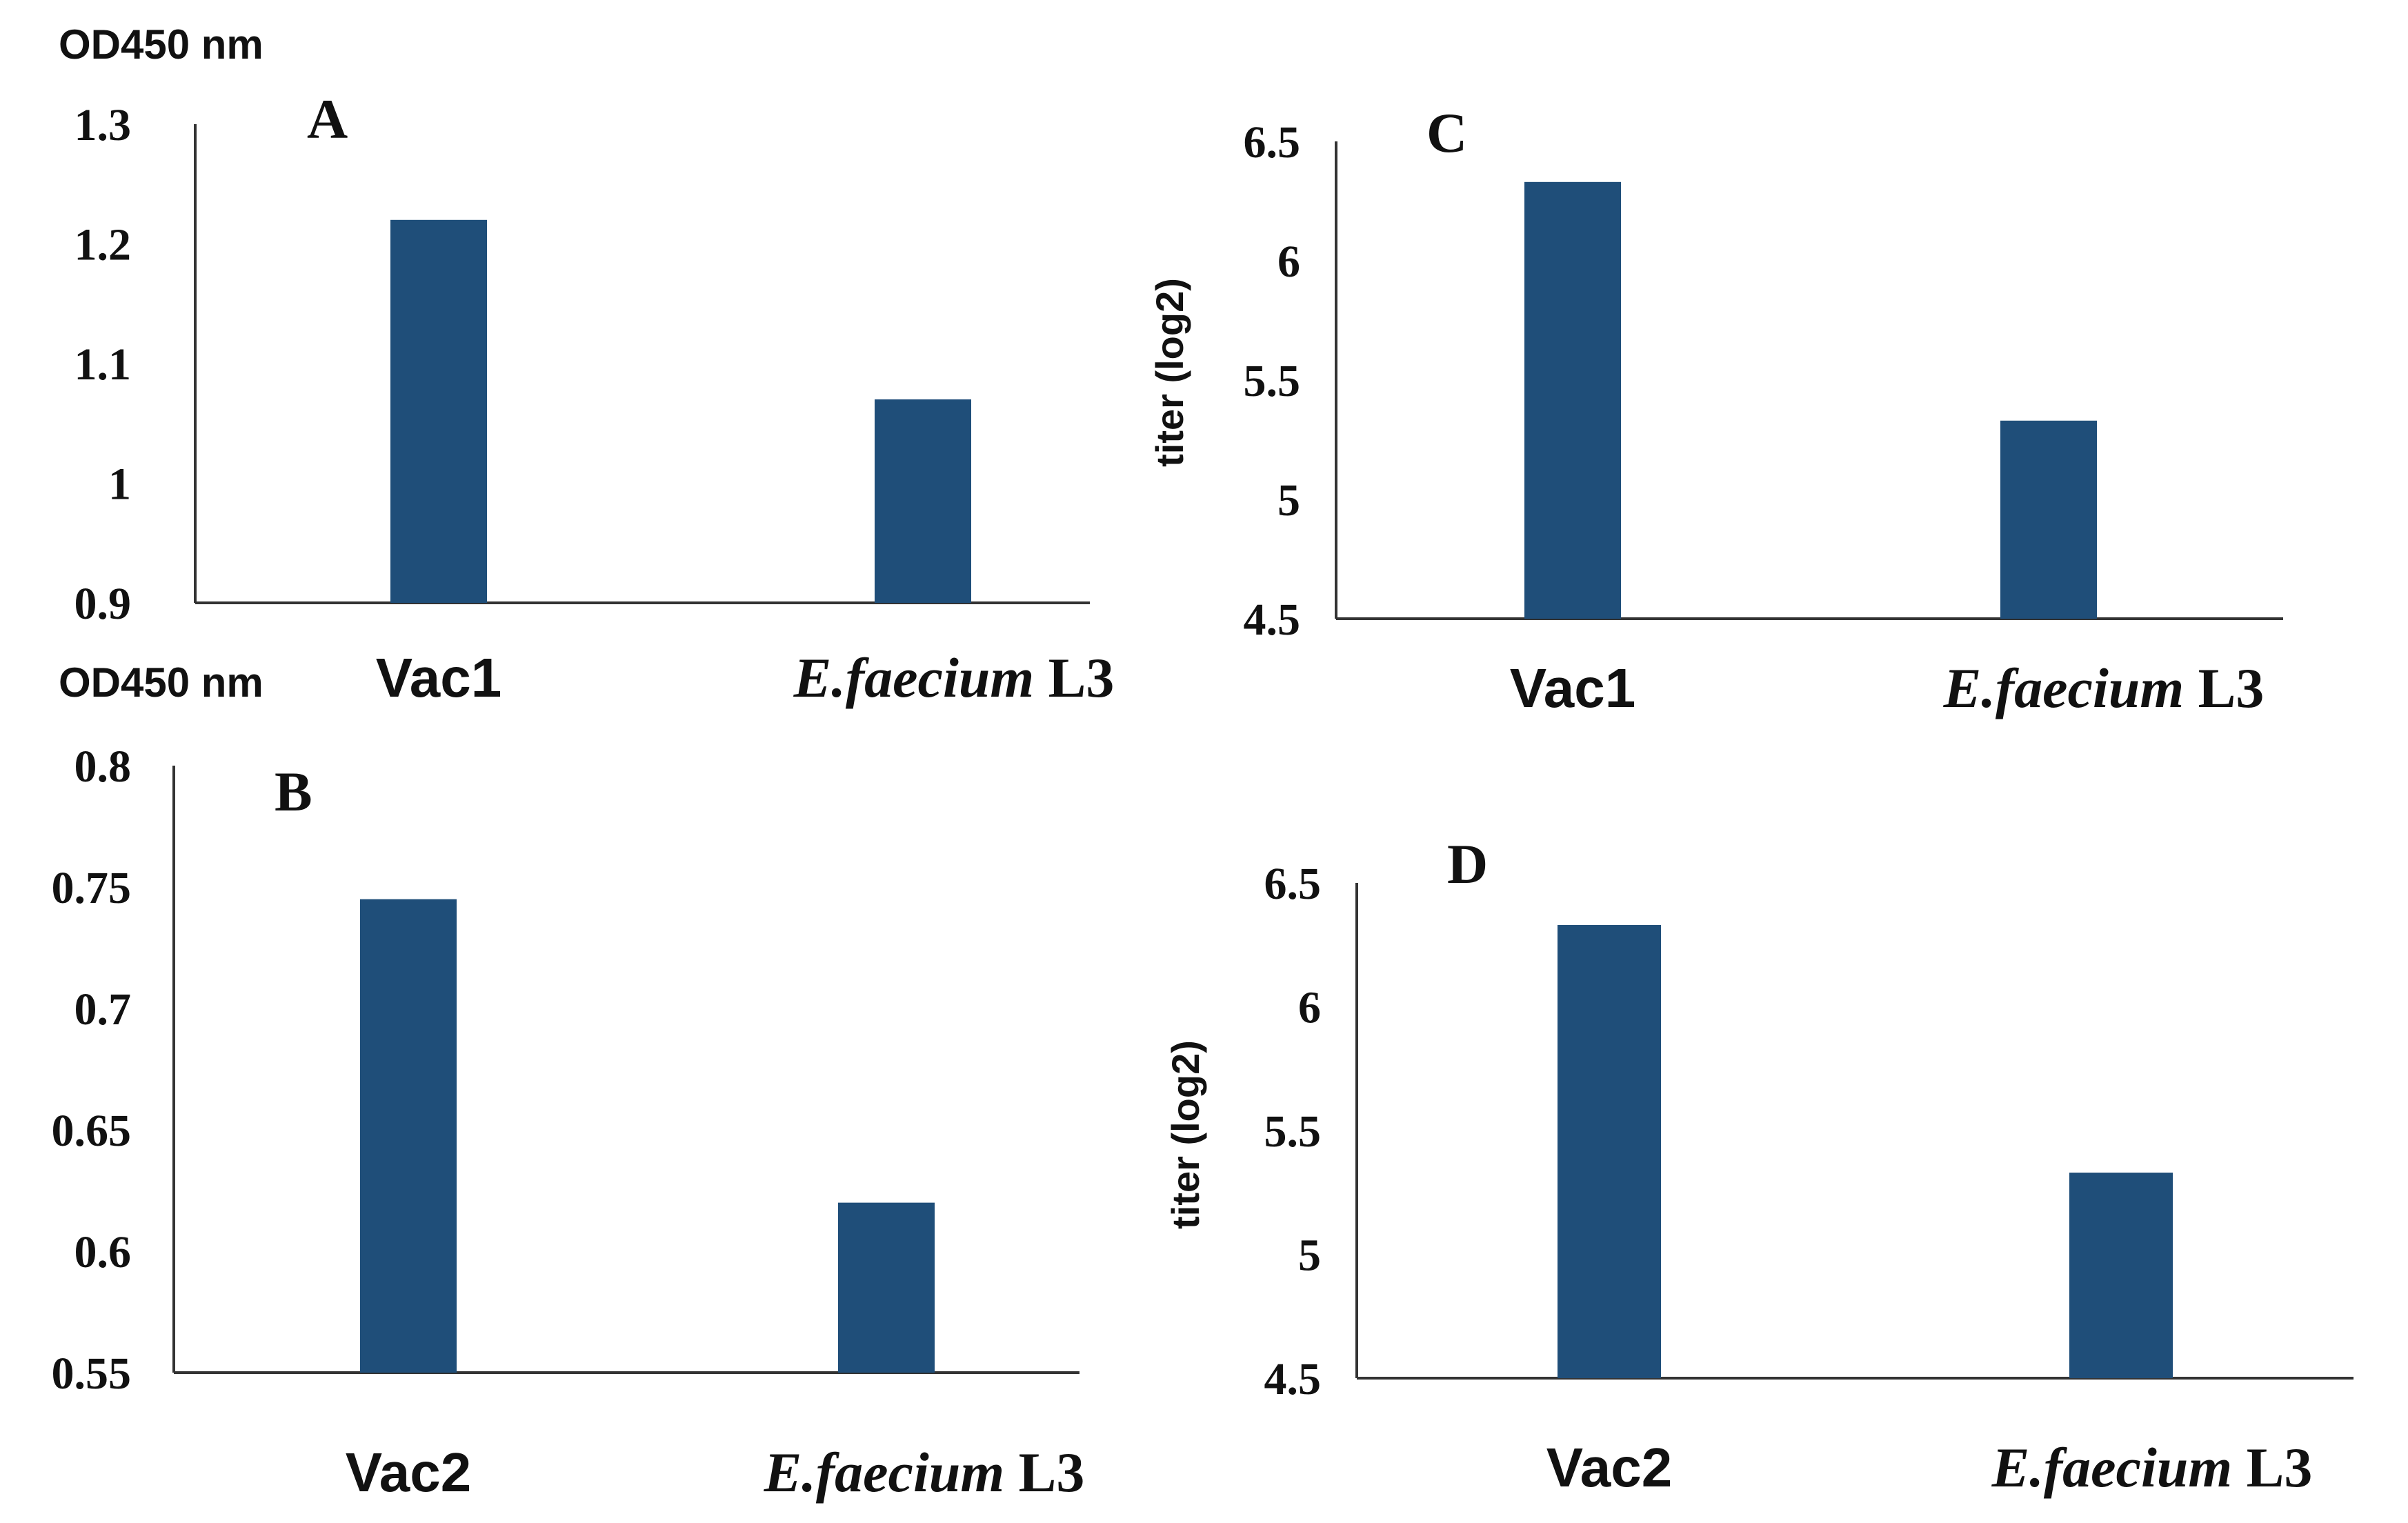 The width and height of the screenshot is (2408, 1523). Describe the element at coordinates (92, 1373) in the screenshot. I see `y-tick-label: 0.55` at that location.